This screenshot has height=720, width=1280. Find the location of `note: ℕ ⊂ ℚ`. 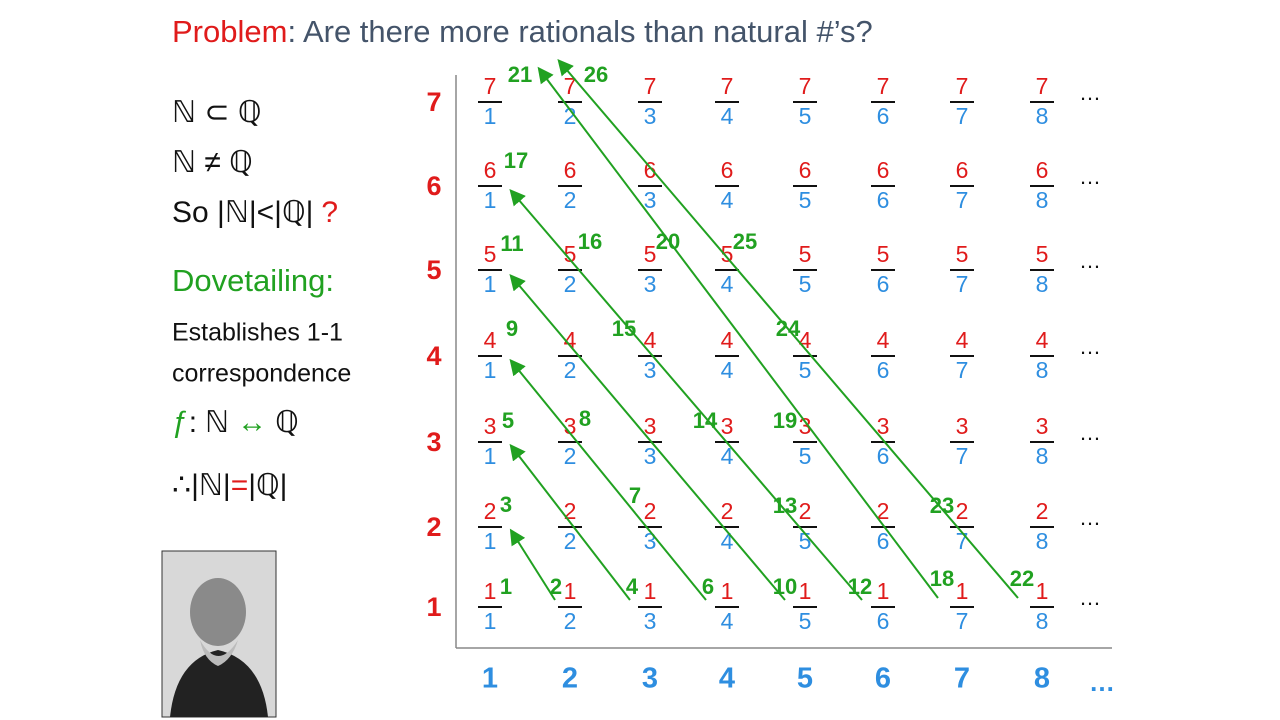

note: ℕ ⊂ ℚ is located at coordinates (216, 112).